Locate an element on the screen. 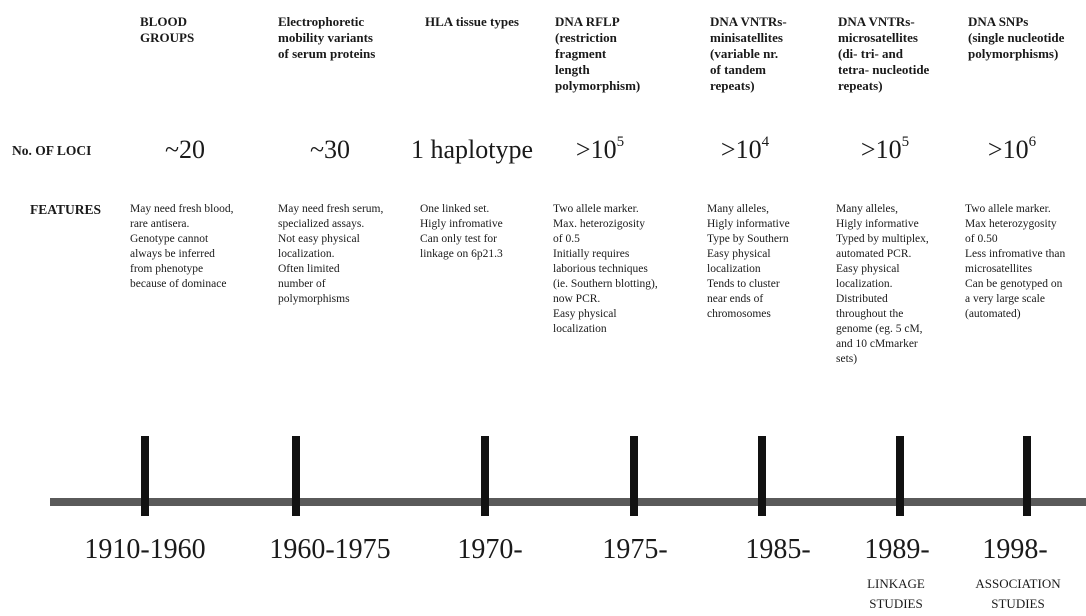  feature-line: Typed by multiplex, is located at coordinates (882, 239).